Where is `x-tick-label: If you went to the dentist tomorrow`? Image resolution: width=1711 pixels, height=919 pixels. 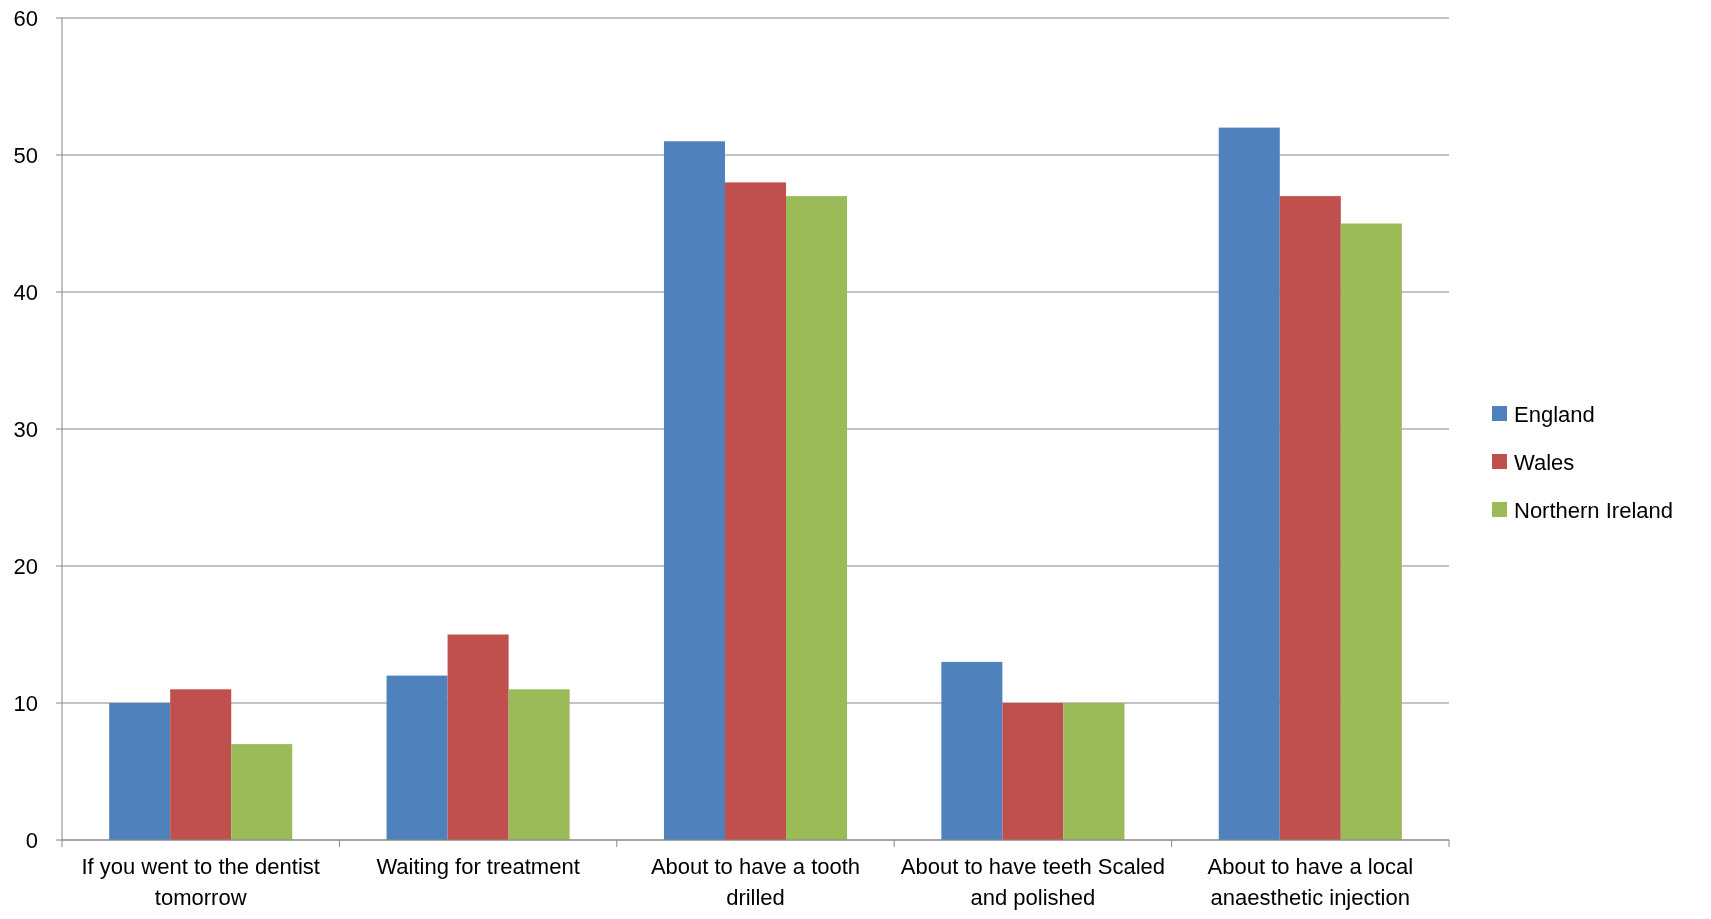
x-tick-label: If you went to the dentist tomorrow is located at coordinates (200, 882).